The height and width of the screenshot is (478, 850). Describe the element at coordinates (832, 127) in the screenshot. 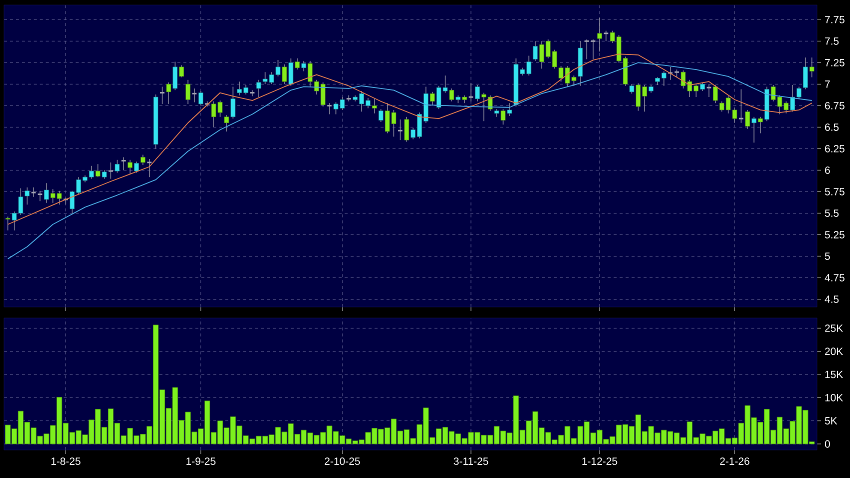

I see `y-tick-label: 6.5` at that location.